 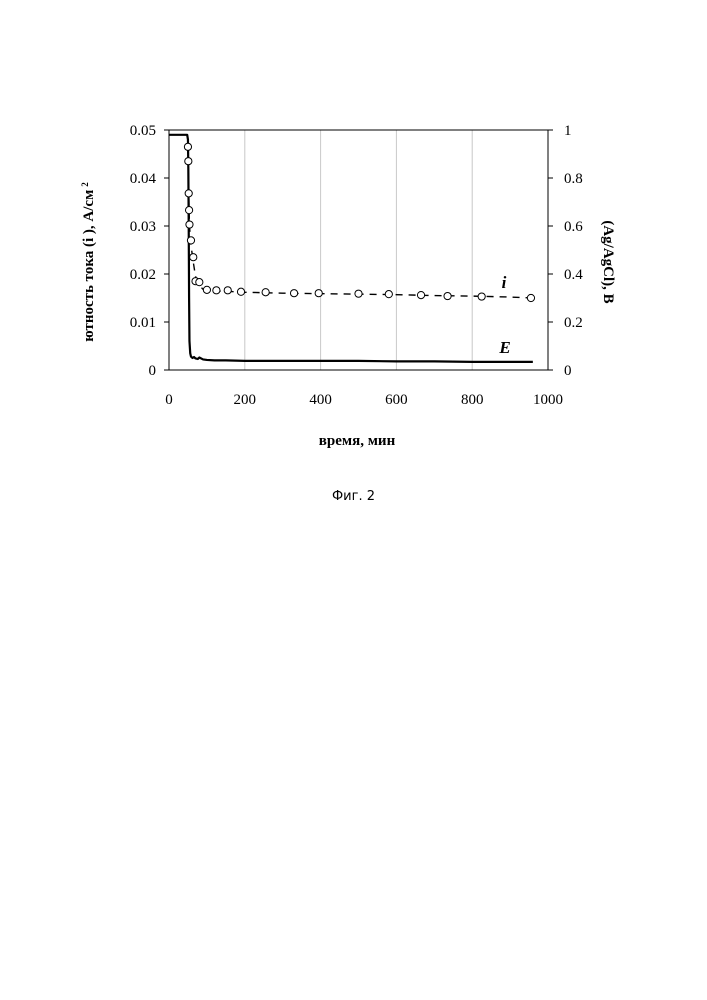 What do you see at coordinates (353, 496) in the screenshot?
I see `figure-caption: Фиг. 2` at bounding box center [353, 496].